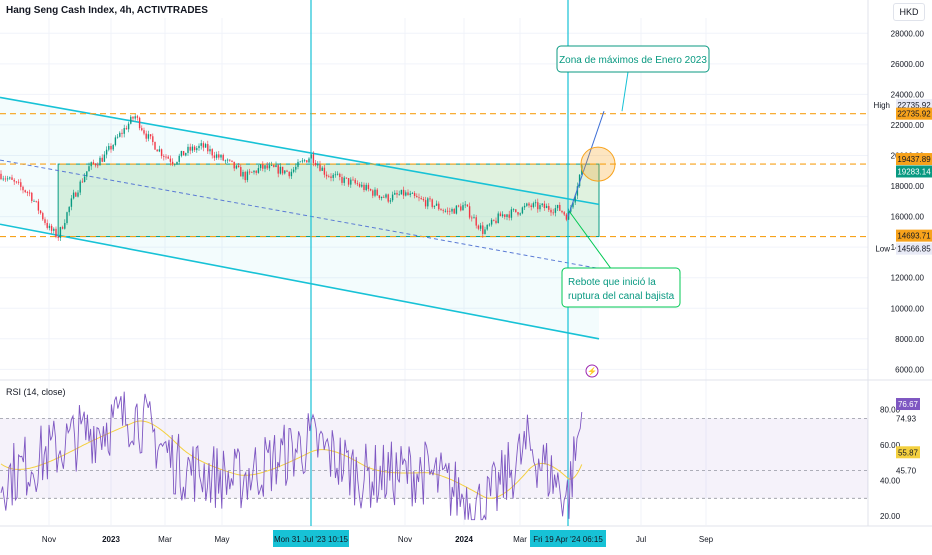 This screenshot has height=555, width=932. I want to click on time-tick-label: Nov, so click(49, 539).